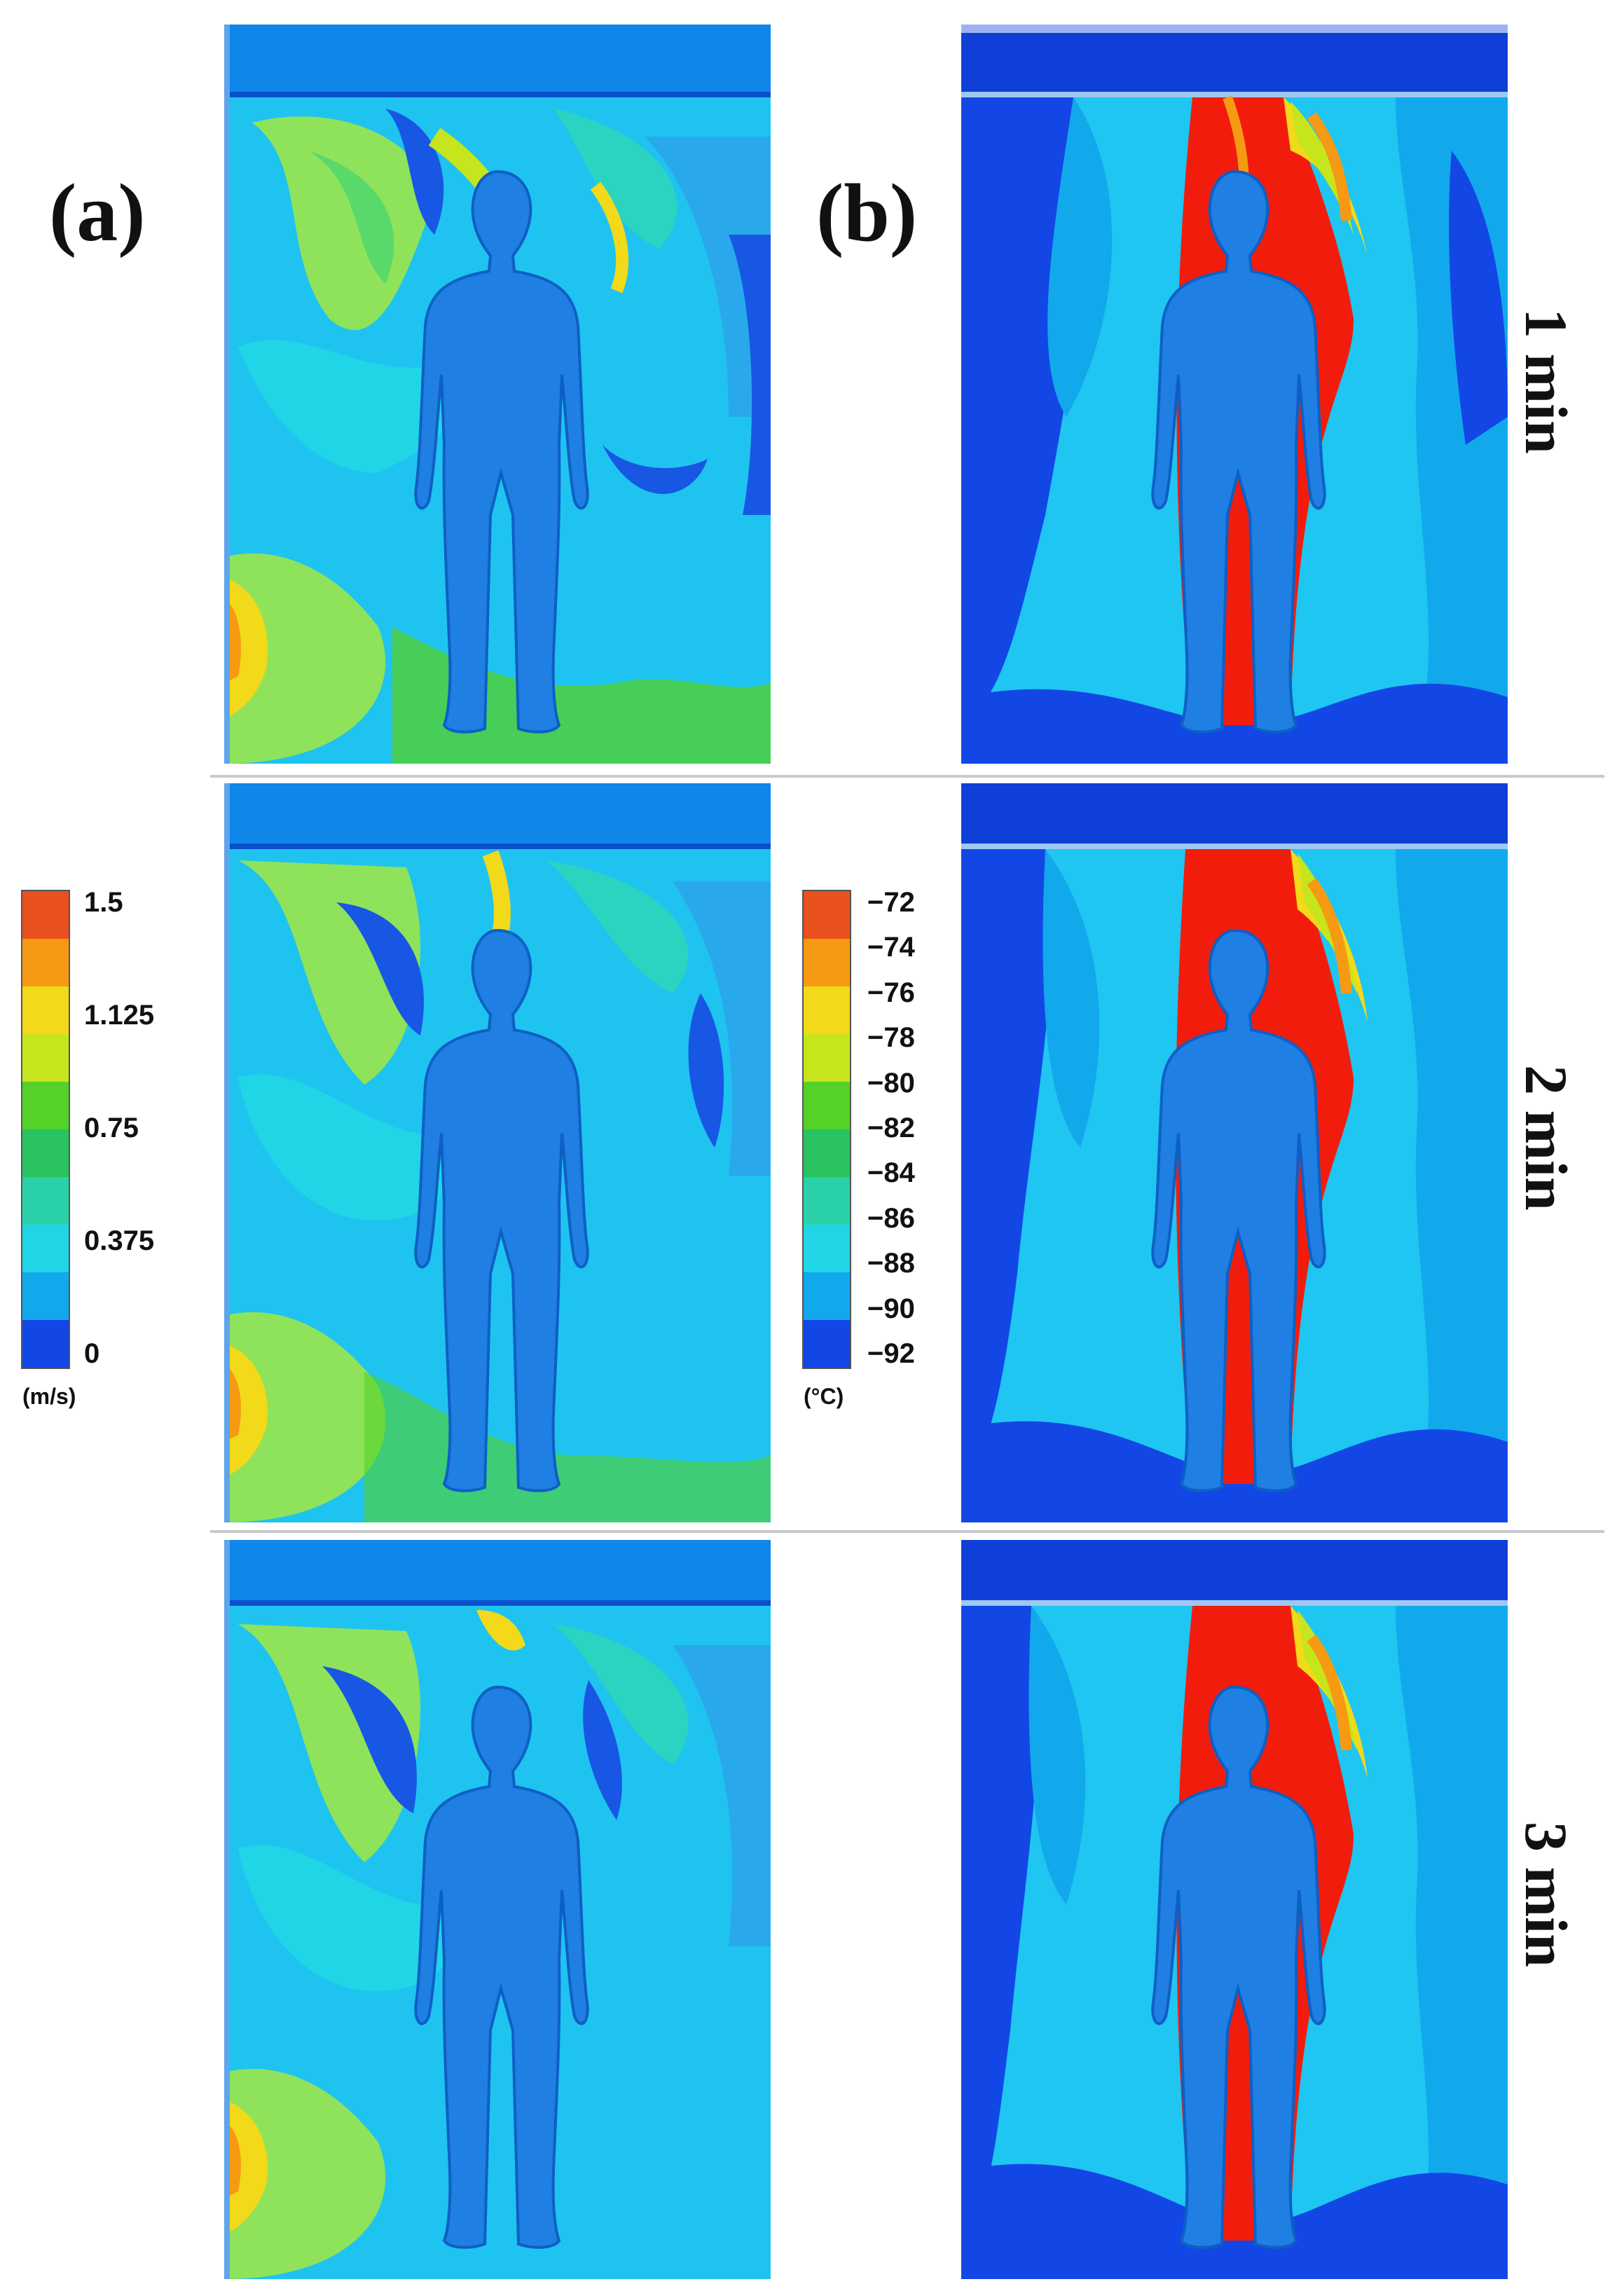  I want to click on time-label-1: 1 min, so click(1546, 381).